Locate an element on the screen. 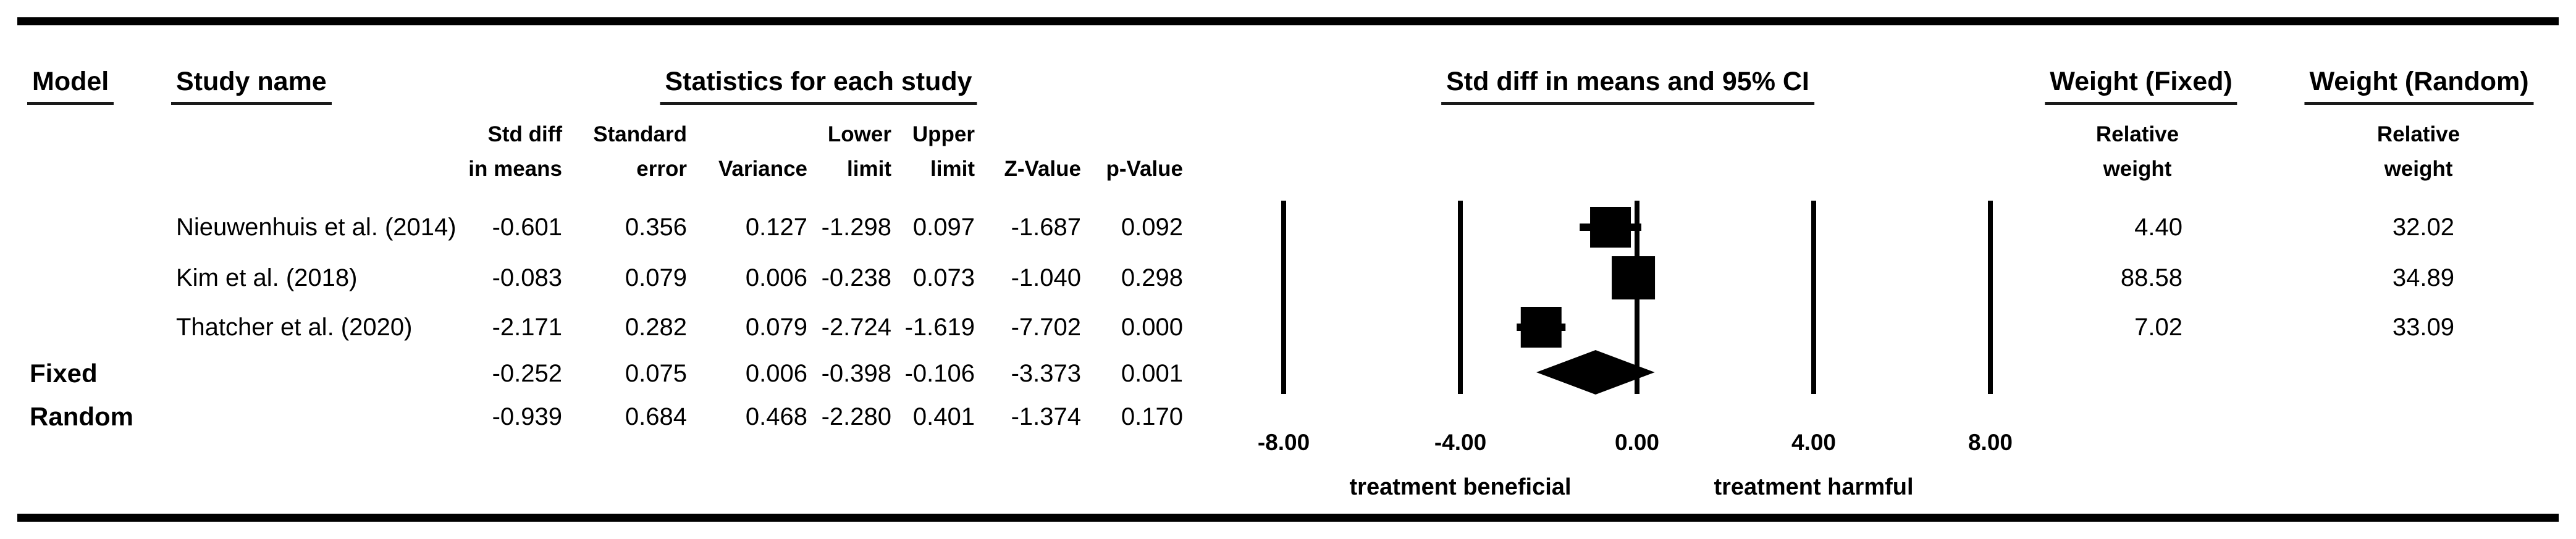  z-value: -1.374 is located at coordinates (1046, 416).